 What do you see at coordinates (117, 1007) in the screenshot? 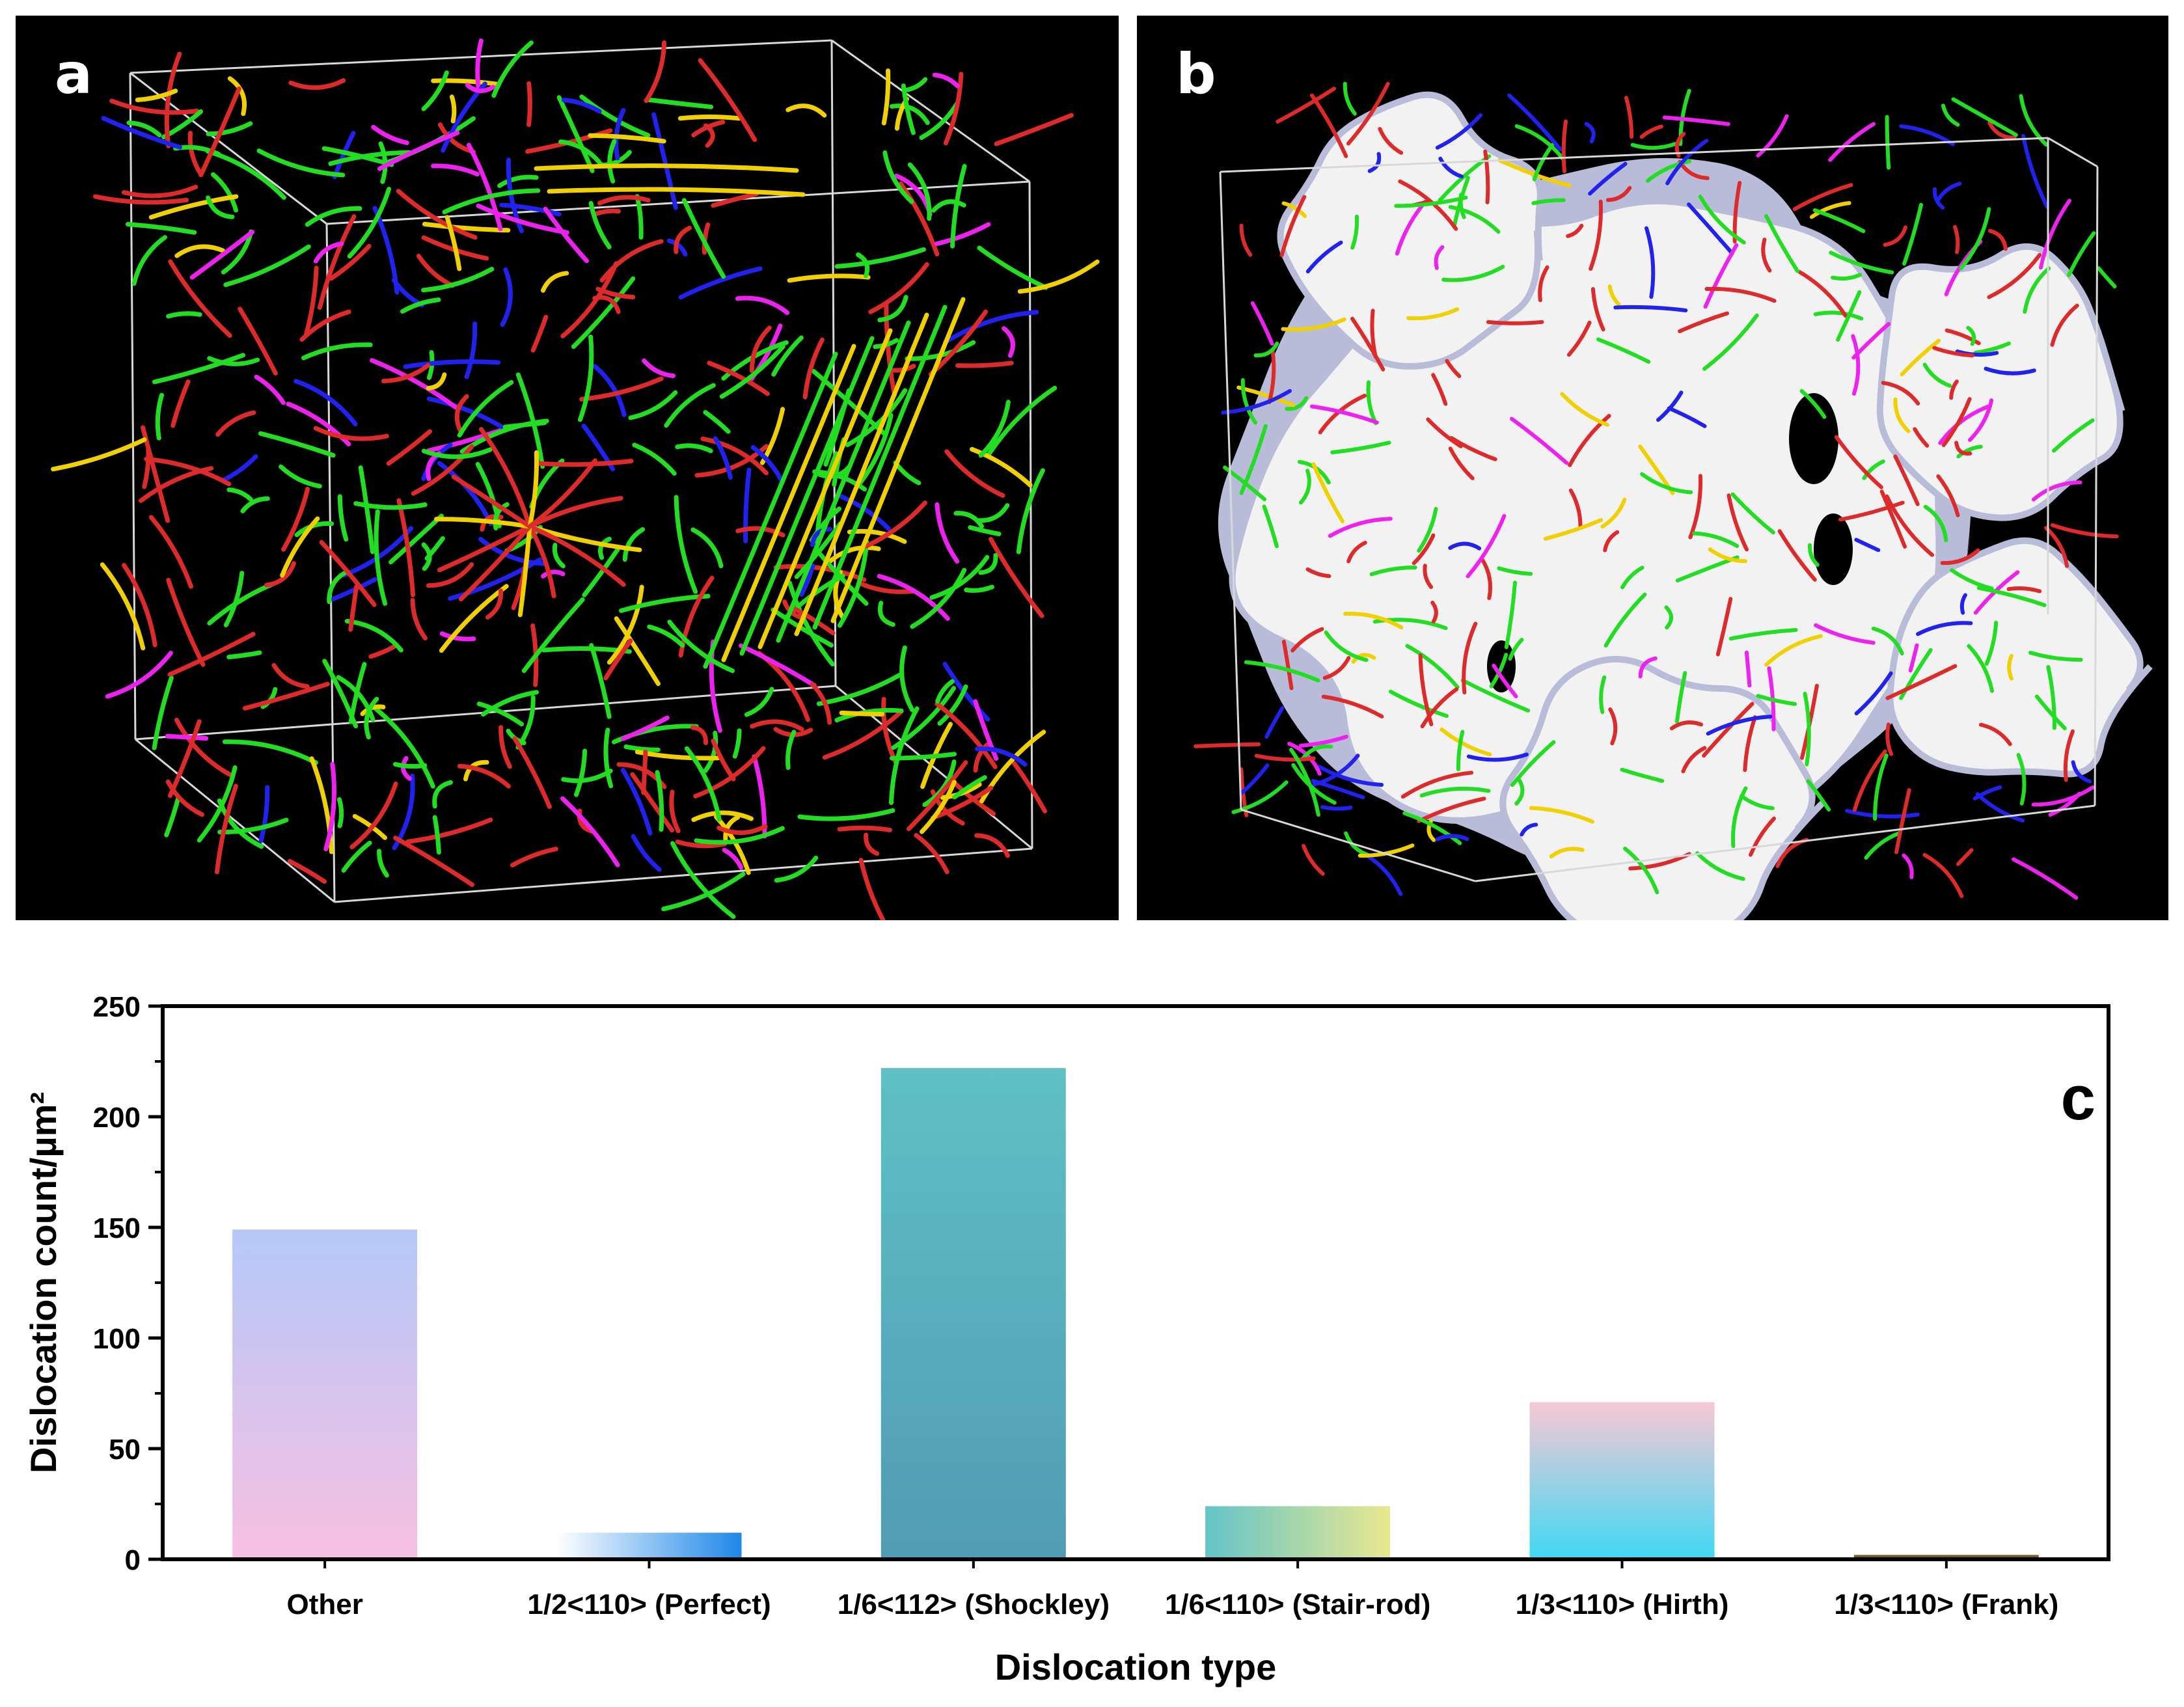
I see `y-tick-label: 250` at bounding box center [117, 1007].